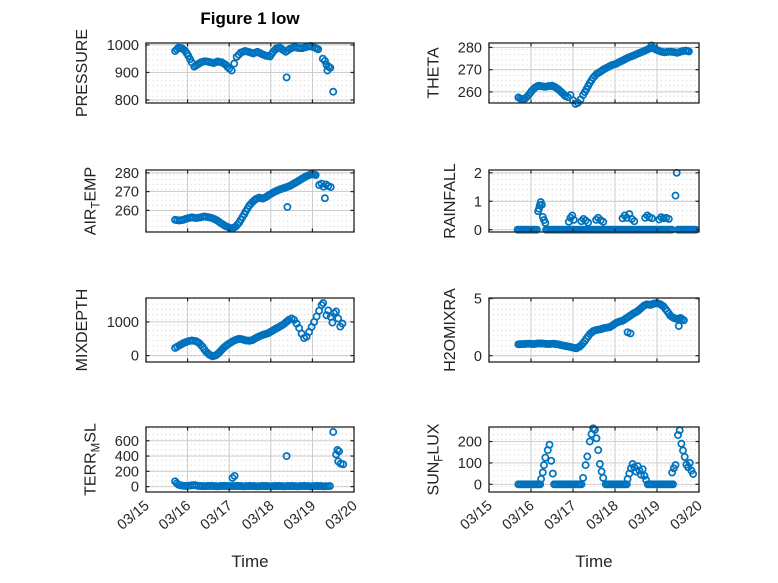 The height and width of the screenshot is (583, 778). What do you see at coordinates (254, 69) in the screenshot?
I see `data-series-pressure` at bounding box center [254, 69].